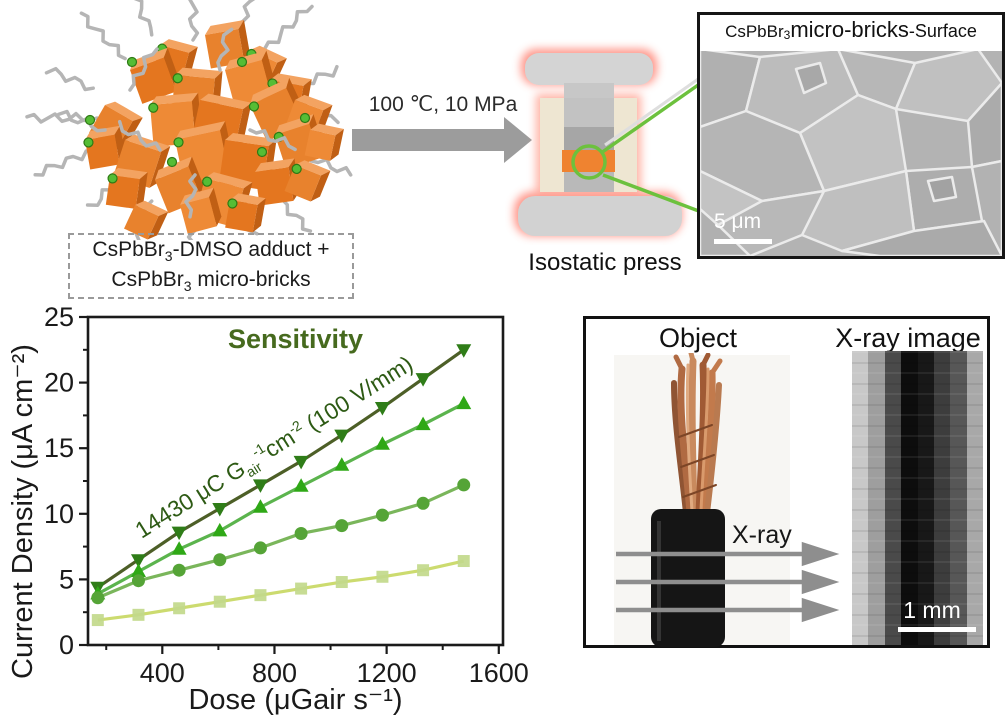  What do you see at coordinates (589, 69) in the screenshot?
I see `press-top-plate` at bounding box center [589, 69].